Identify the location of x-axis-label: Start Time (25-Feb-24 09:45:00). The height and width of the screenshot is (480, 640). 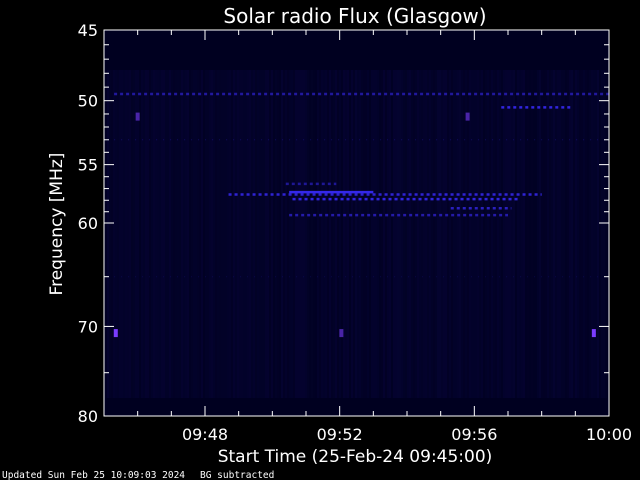
(355, 457).